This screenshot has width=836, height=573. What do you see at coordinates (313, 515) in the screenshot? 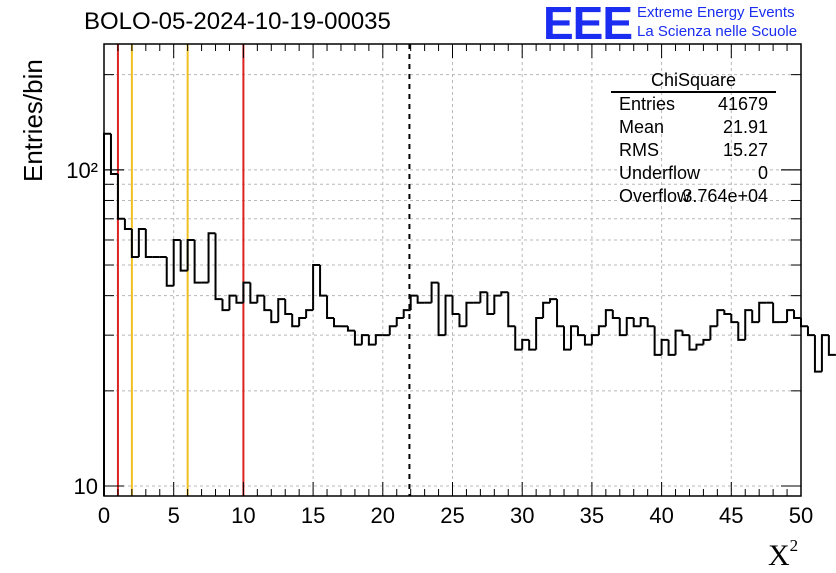
I see `x-tick-label: 15` at bounding box center [313, 515].